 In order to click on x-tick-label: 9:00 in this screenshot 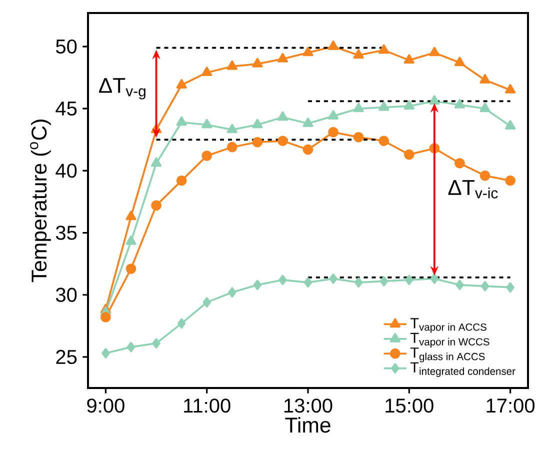, I will do `click(105, 405)`.